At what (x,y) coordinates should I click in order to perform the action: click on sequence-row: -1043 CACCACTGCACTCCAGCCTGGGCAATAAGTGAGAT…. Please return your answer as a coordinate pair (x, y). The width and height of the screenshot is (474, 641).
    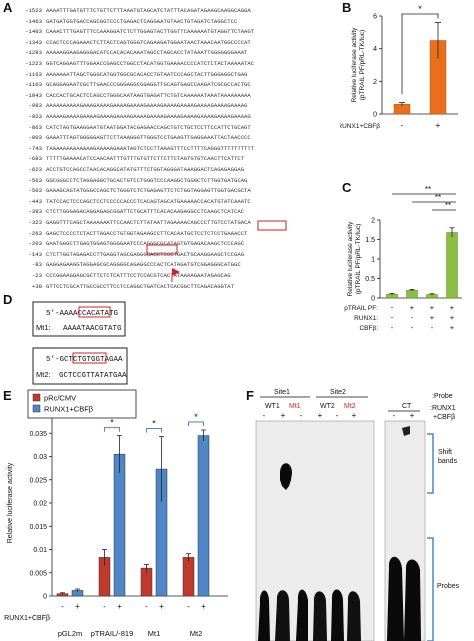
    Looking at the image, I should click on (131, 95).